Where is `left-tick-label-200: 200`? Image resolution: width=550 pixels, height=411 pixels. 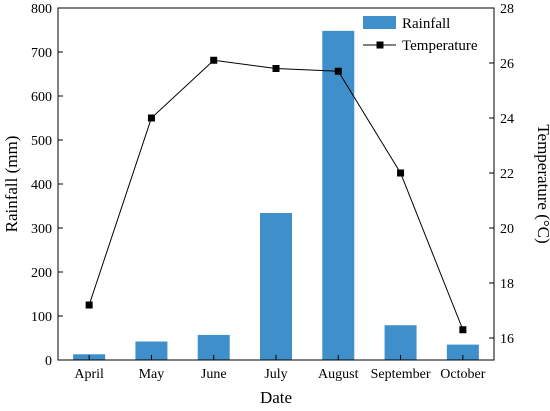
left-tick-label-200: 200 is located at coordinates (41, 273).